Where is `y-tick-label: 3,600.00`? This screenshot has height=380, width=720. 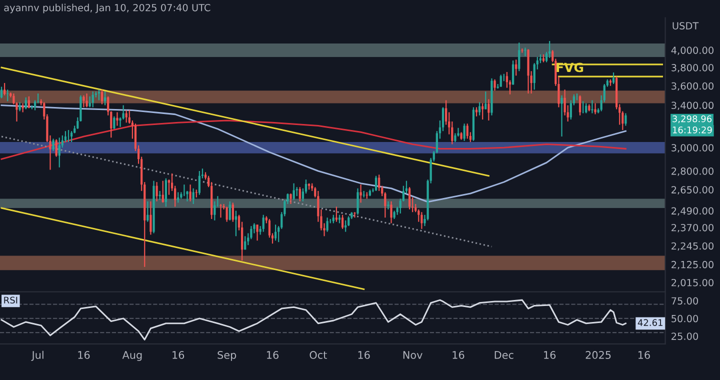
y-tick-label: 3,600.00 is located at coordinates (693, 86).